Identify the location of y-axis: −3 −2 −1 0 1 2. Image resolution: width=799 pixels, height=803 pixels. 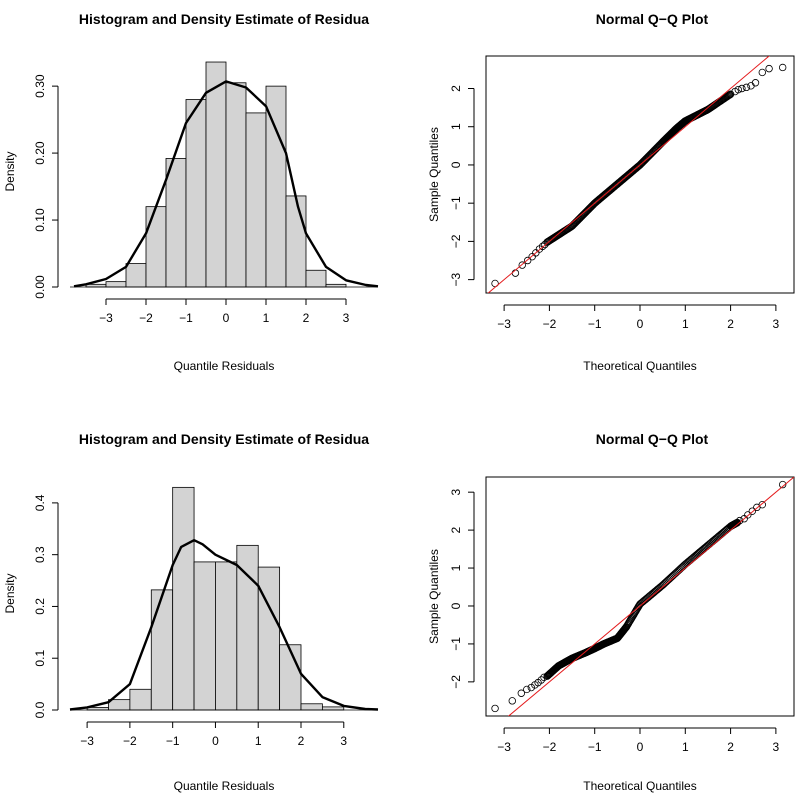
(462, 185).